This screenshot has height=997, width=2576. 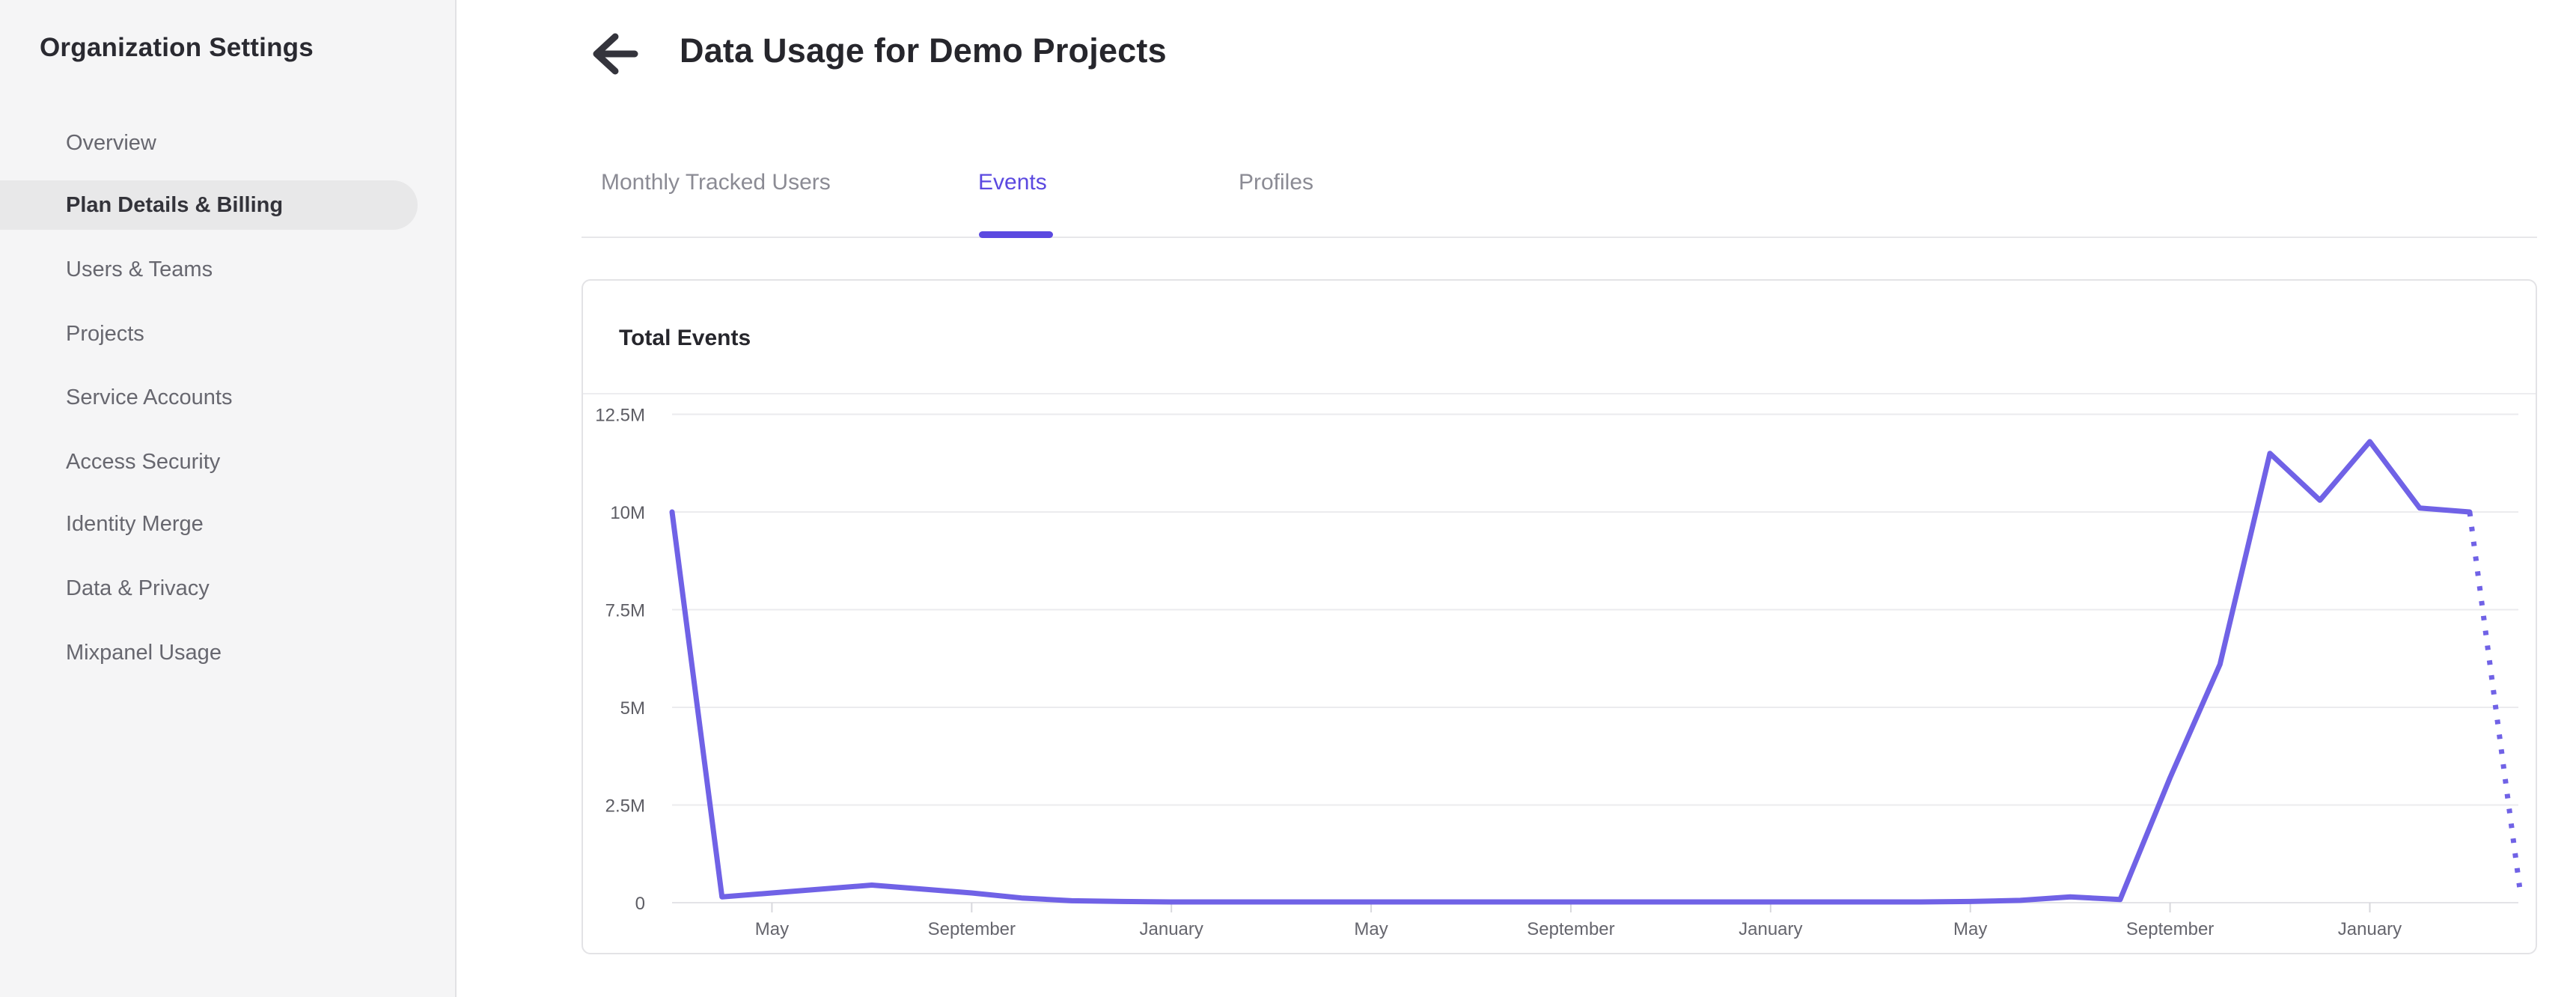 I want to click on tab-divider, so click(x=1560, y=238).